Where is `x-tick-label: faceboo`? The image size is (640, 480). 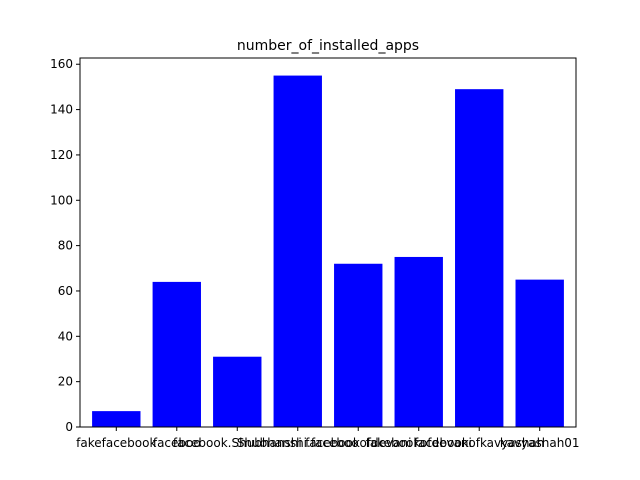 x-tick-label: faceboo is located at coordinates (177, 443).